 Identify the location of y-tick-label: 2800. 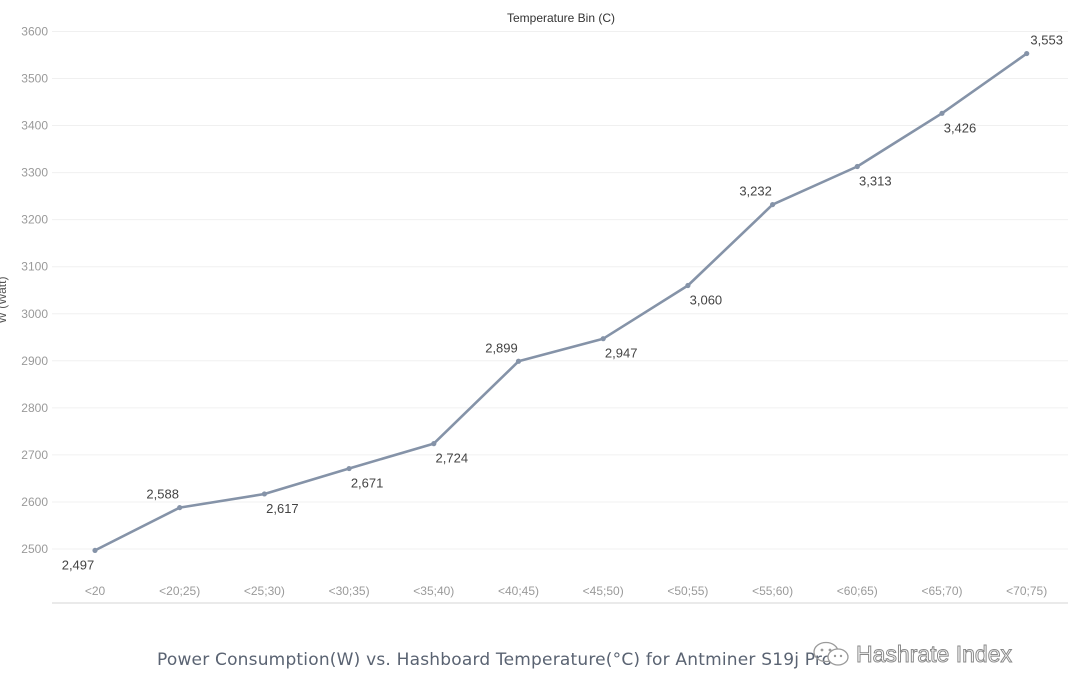
(34, 408).